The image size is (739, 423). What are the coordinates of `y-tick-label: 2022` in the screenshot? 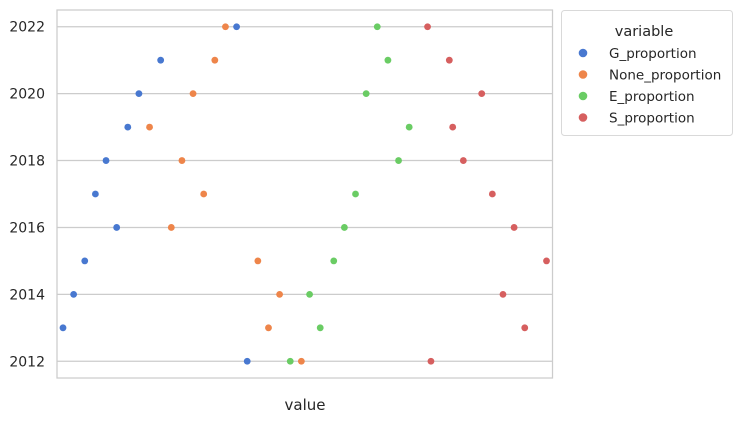 It's located at (27, 28).